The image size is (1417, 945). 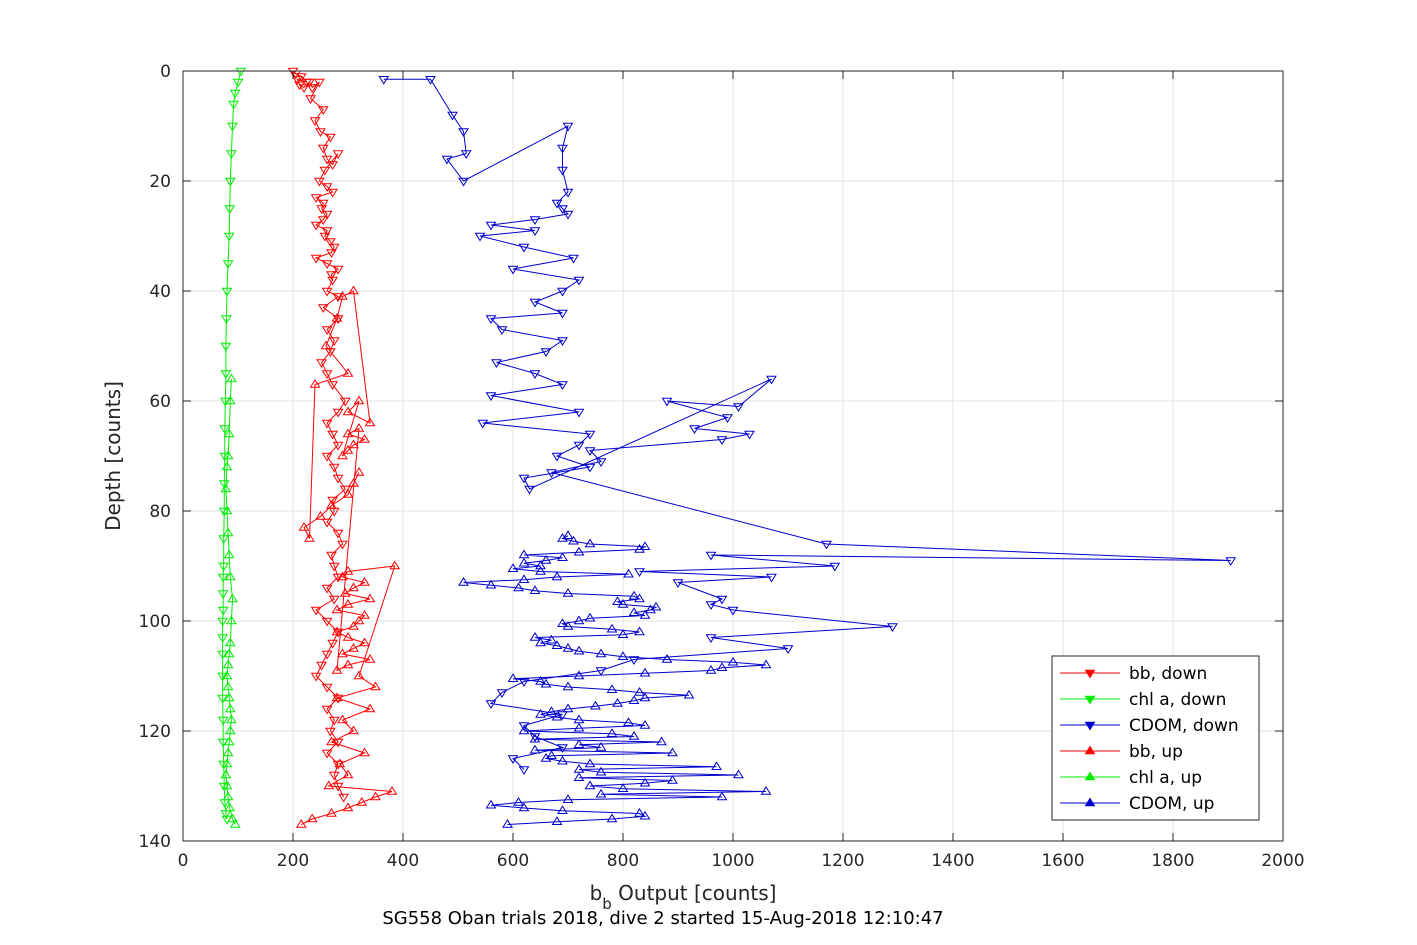 What do you see at coordinates (160, 512) in the screenshot?
I see `y-tick-label: 80` at bounding box center [160, 512].